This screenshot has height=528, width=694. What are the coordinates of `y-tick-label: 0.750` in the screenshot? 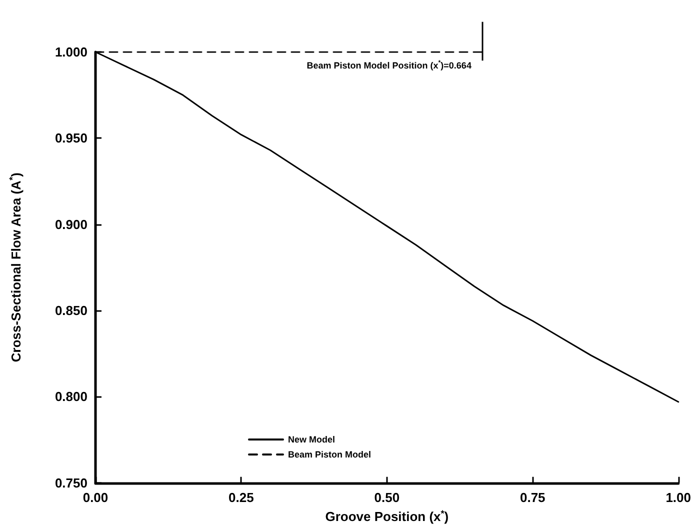 It's located at (71, 482).